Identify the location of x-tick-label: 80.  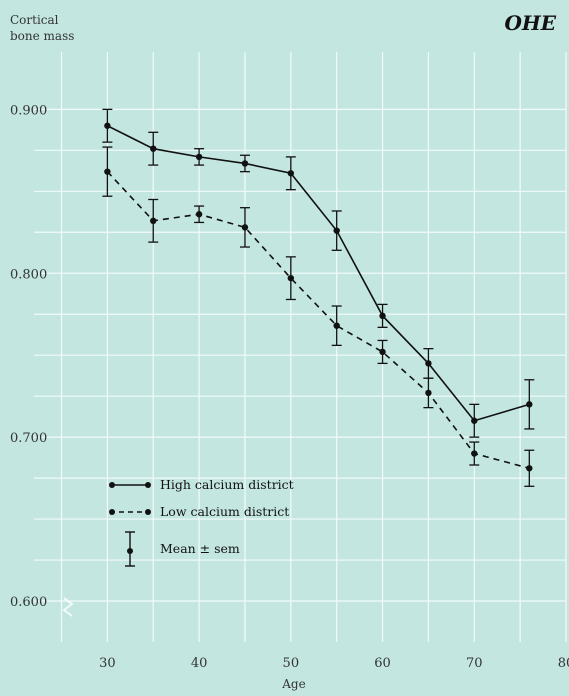
(563, 663).